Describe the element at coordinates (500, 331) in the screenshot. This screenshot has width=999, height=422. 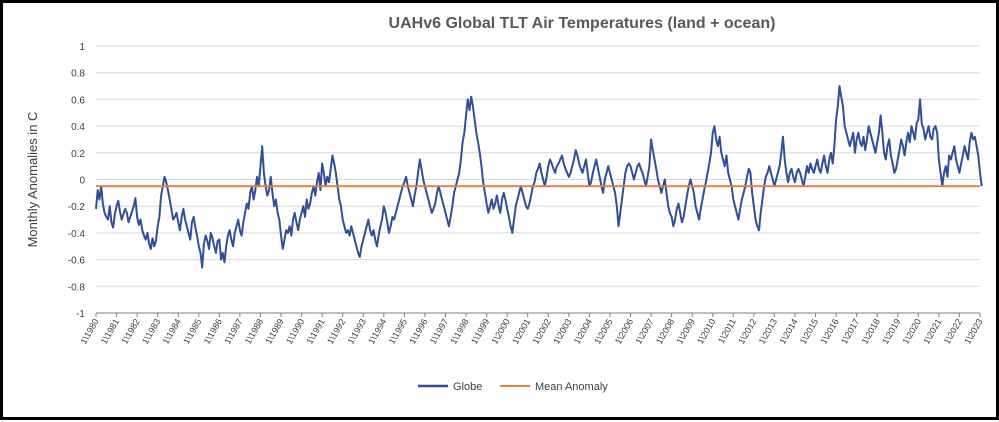
I see `x-tick-label: 1\2000` at that location.